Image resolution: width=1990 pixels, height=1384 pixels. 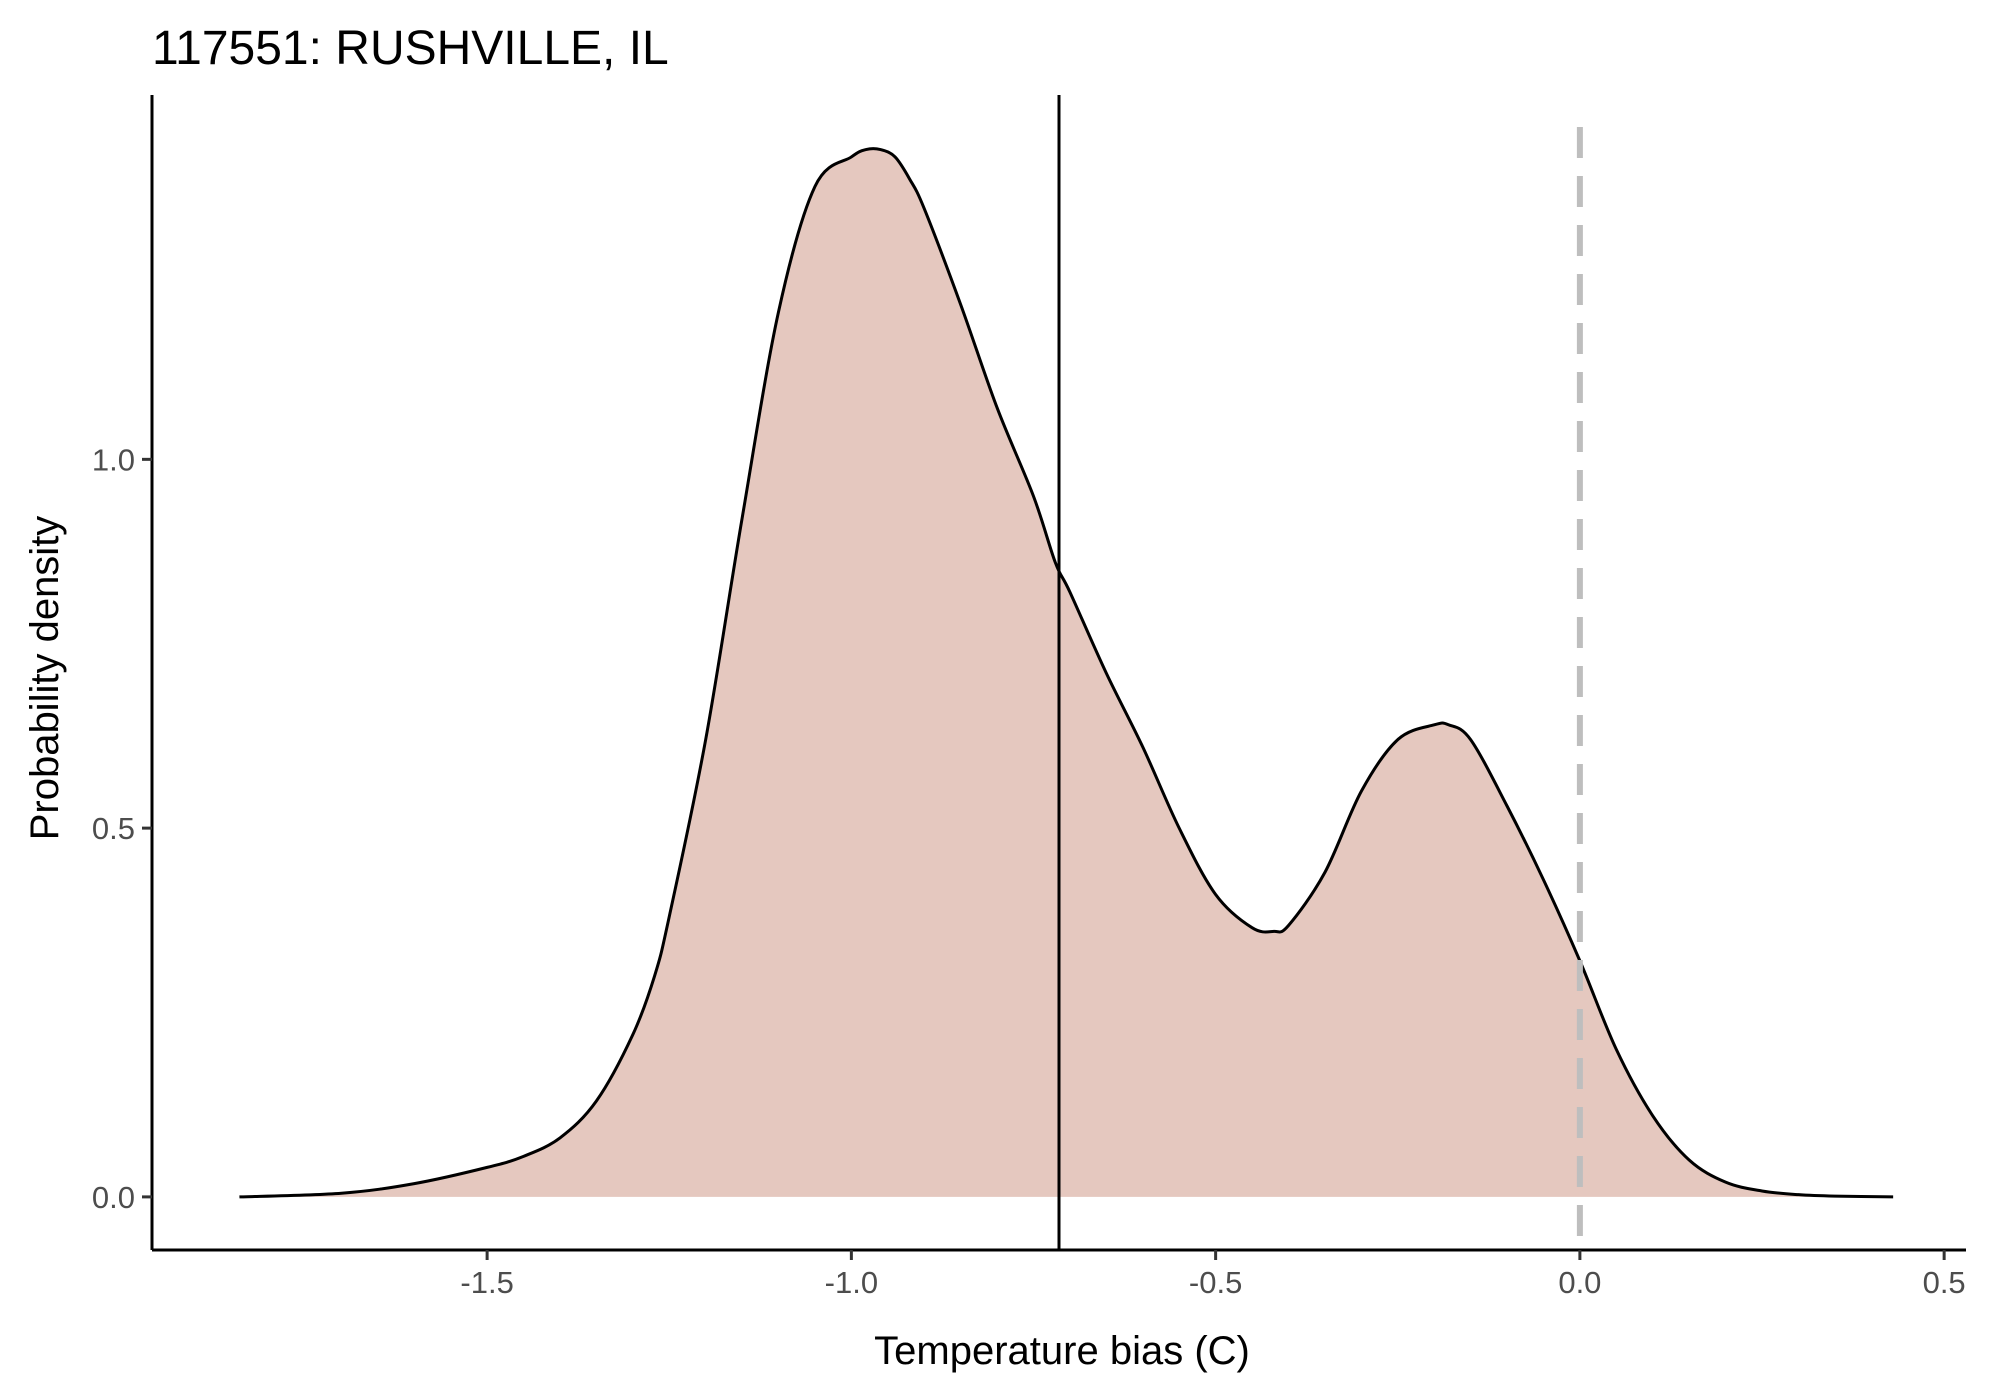 I want to click on y-tick-label: 1.0, so click(x=113, y=459).